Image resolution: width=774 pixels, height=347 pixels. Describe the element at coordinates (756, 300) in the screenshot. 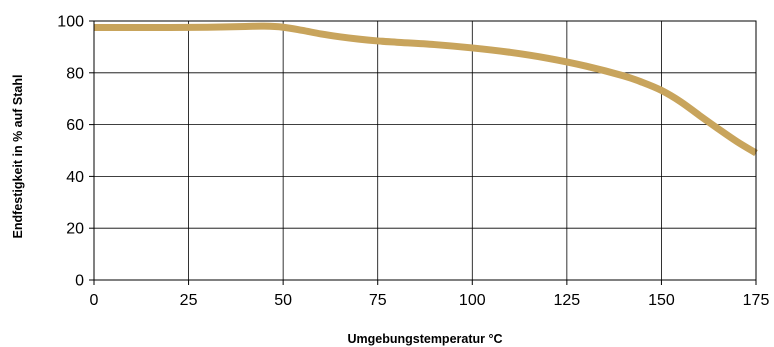

I see `x-tick-label: 175` at that location.